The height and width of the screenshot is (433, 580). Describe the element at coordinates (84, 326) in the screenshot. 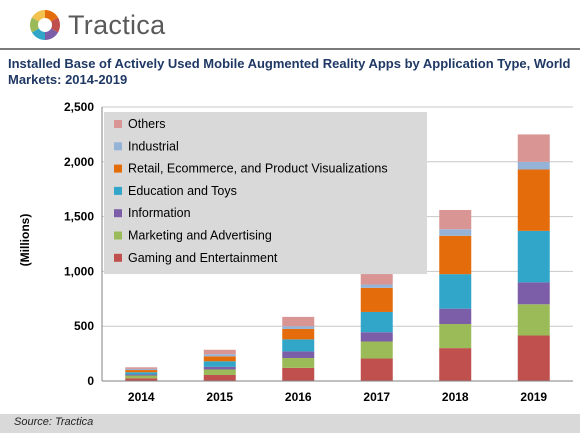

I see `y-tick-label: 500` at that location.